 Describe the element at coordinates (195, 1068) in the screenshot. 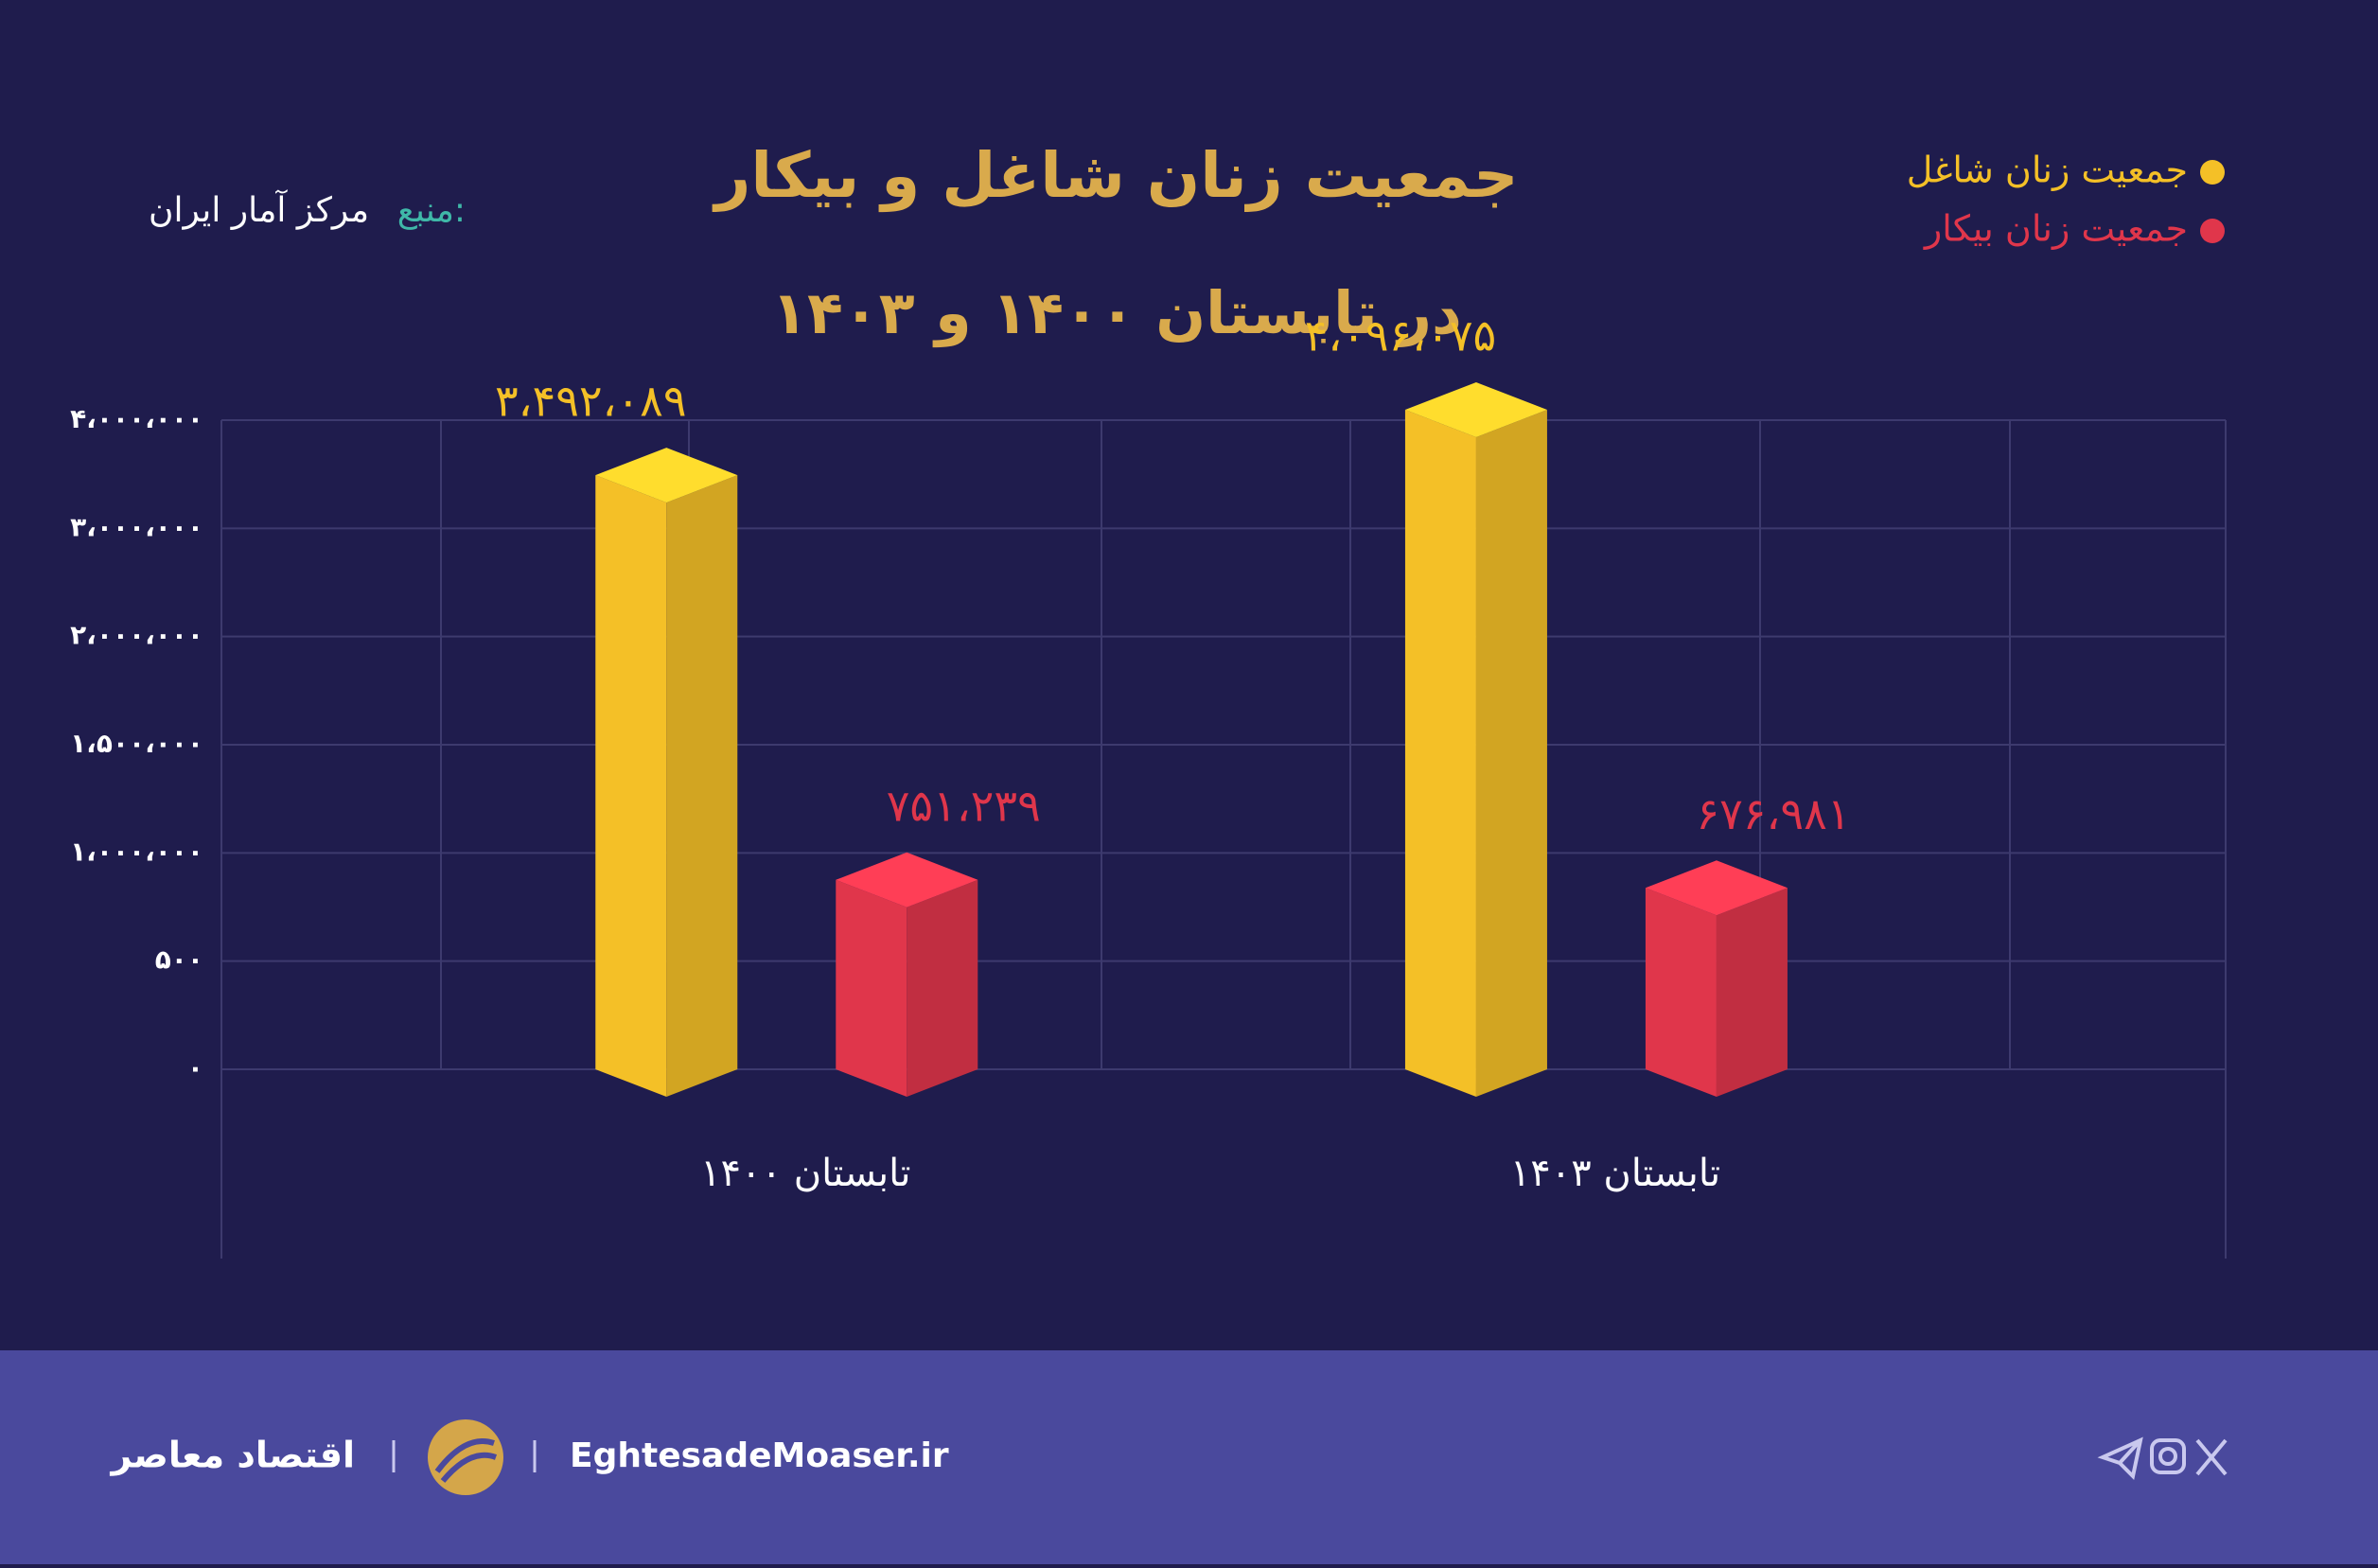

I see `y-tick-label: ۰` at that location.